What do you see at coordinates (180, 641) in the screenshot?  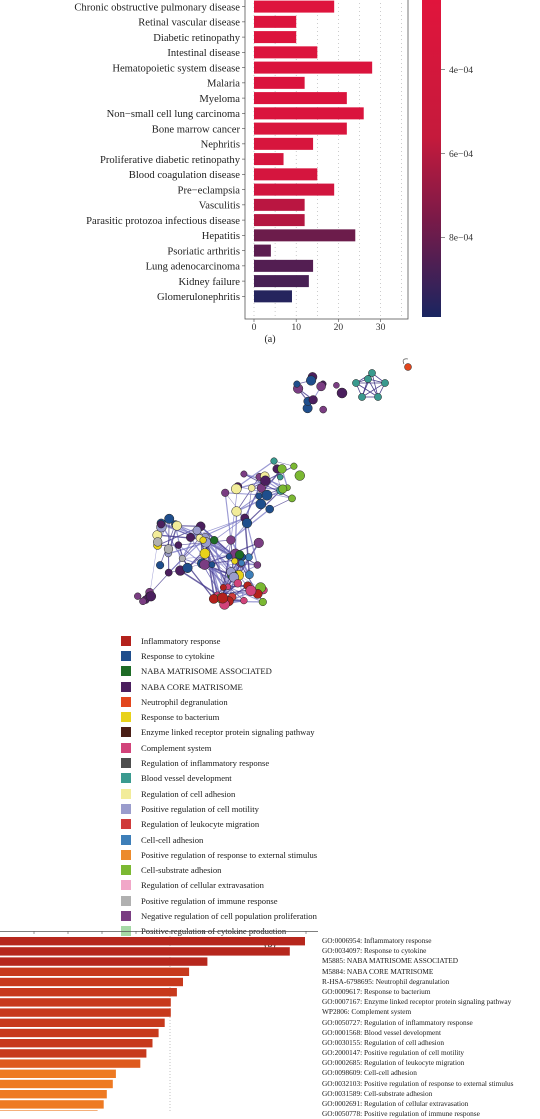 I see `legend-label: Inflammatory response` at bounding box center [180, 641].